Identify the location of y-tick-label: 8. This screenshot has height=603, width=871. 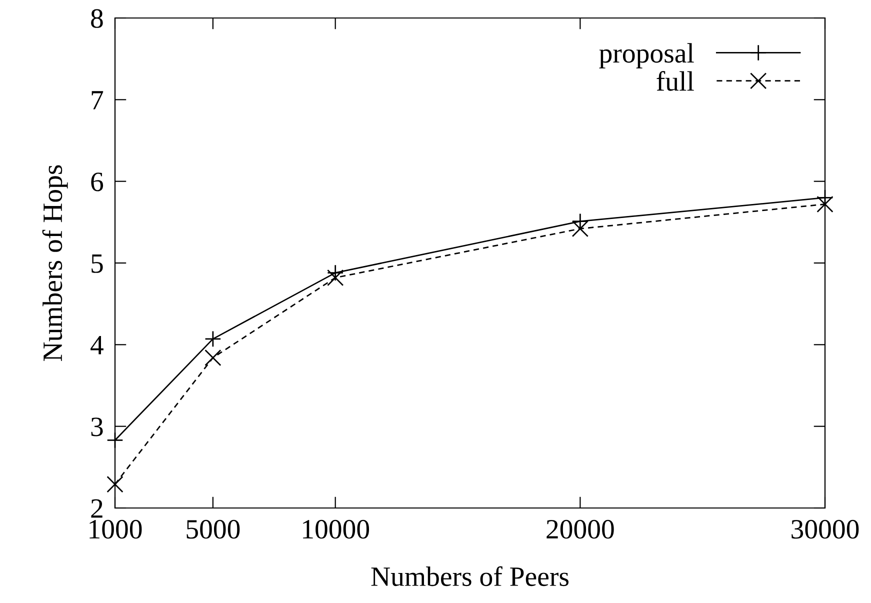
(97, 18).